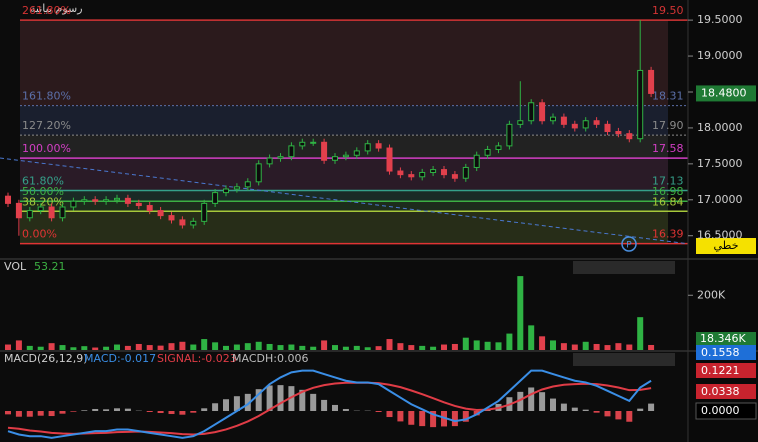  Describe the element at coordinates (15, 266) in the screenshot. I see `vol-label: VOL` at that location.